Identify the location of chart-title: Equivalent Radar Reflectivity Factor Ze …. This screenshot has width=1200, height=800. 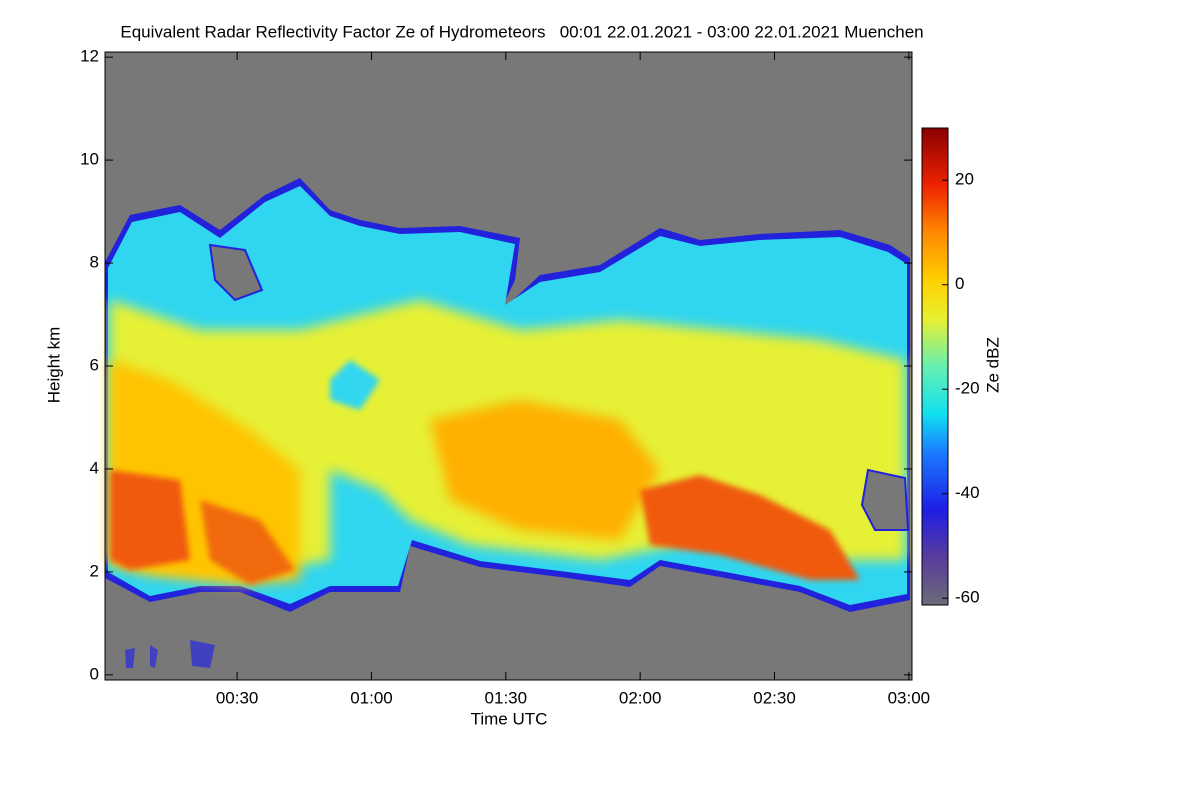
(521, 31).